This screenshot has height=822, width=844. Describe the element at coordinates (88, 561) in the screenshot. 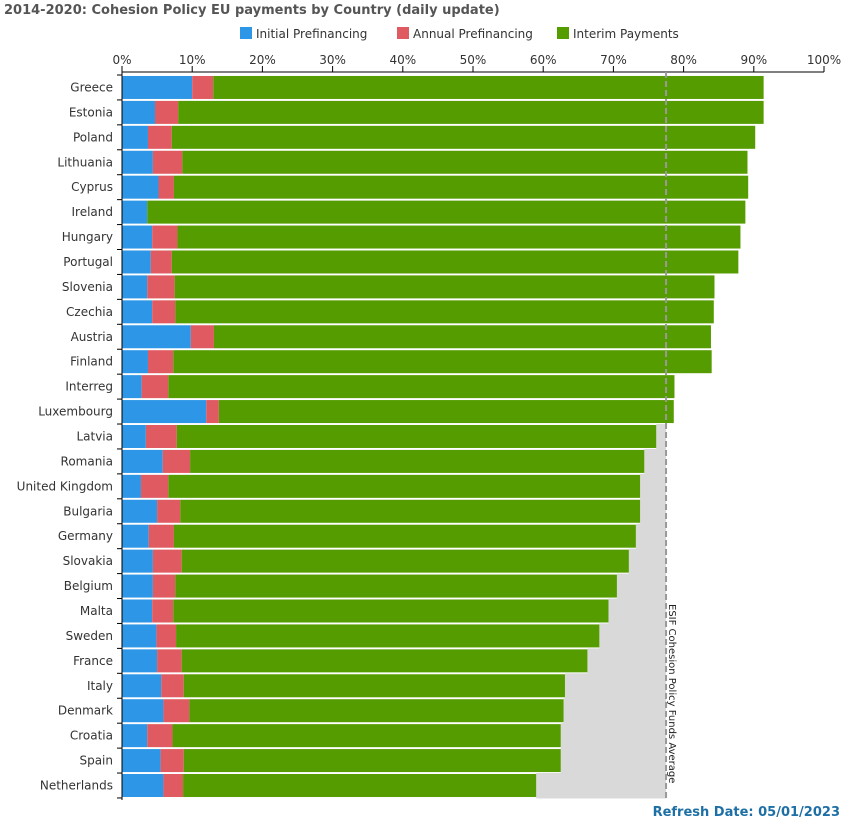

I see `category-label: Slovakia` at that location.